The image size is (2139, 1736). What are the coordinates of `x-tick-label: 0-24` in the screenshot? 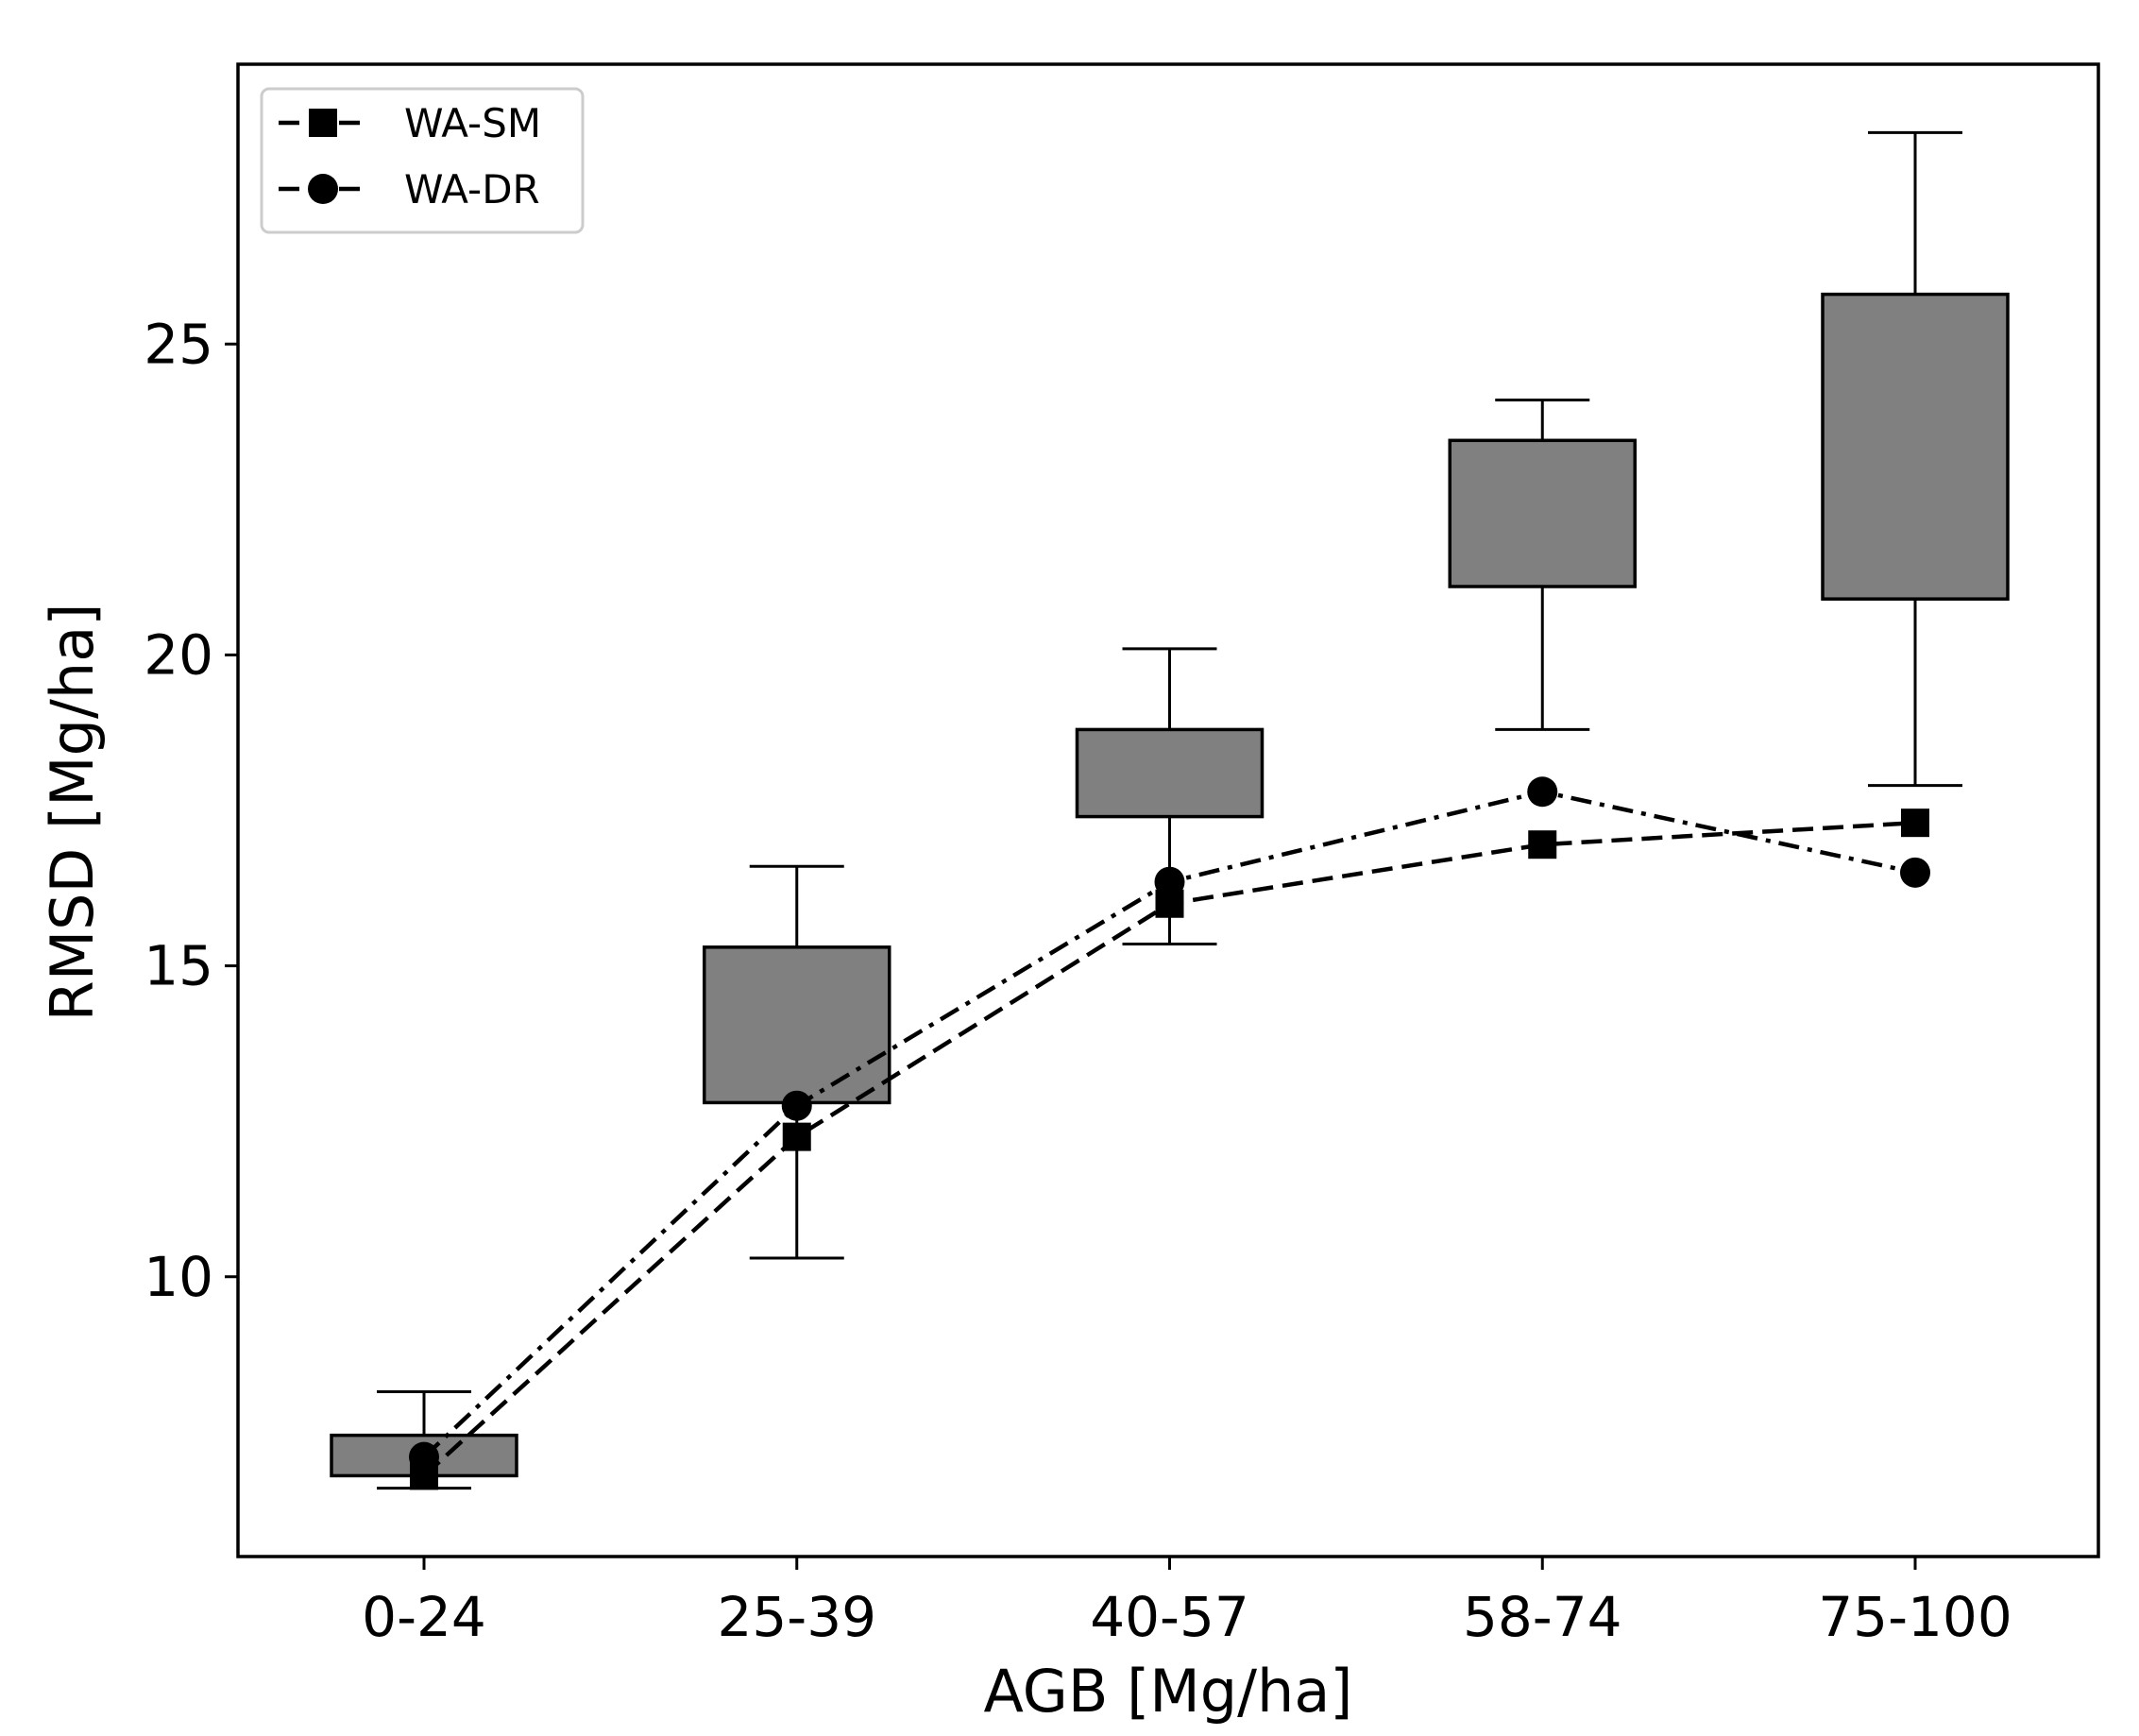 It's located at (424, 1617).